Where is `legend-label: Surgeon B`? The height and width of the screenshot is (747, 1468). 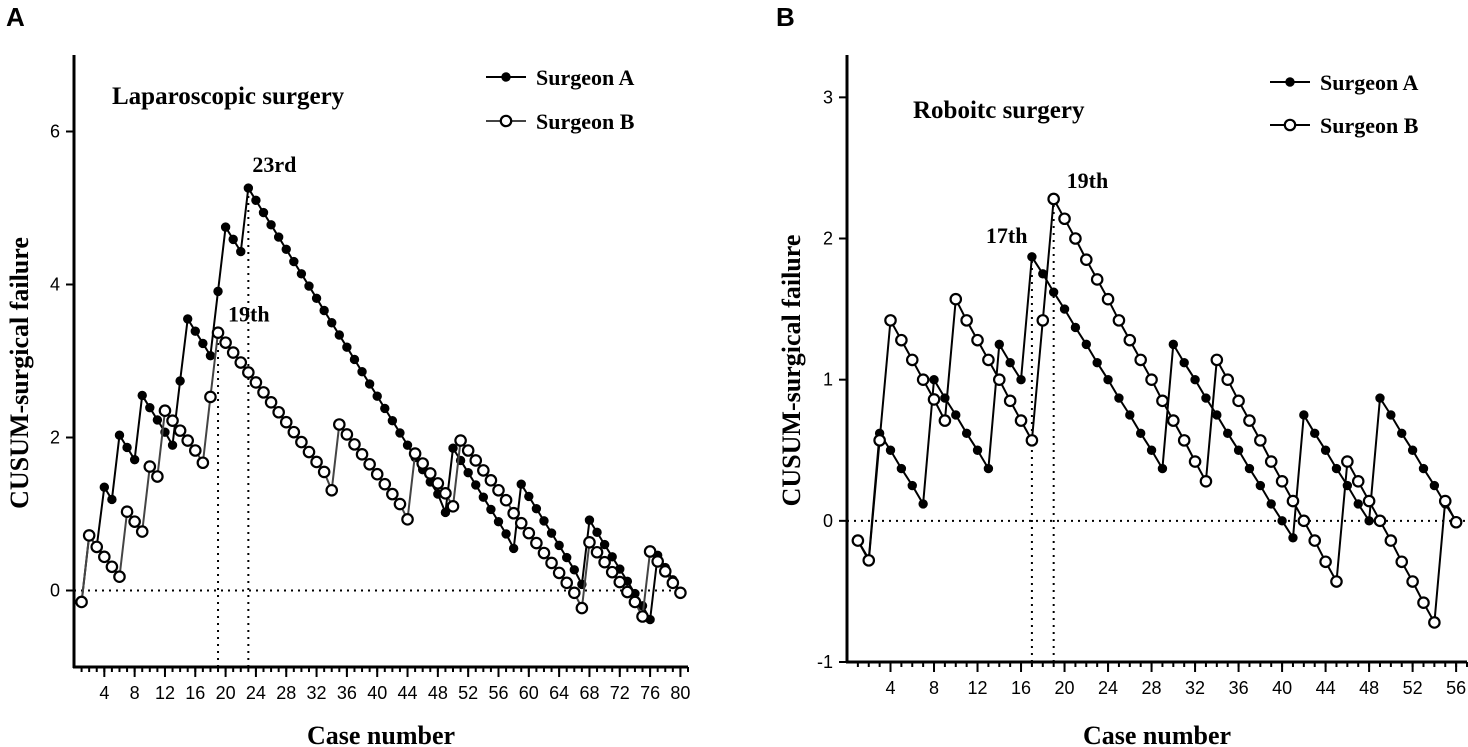 legend-label: Surgeon B is located at coordinates (585, 121).